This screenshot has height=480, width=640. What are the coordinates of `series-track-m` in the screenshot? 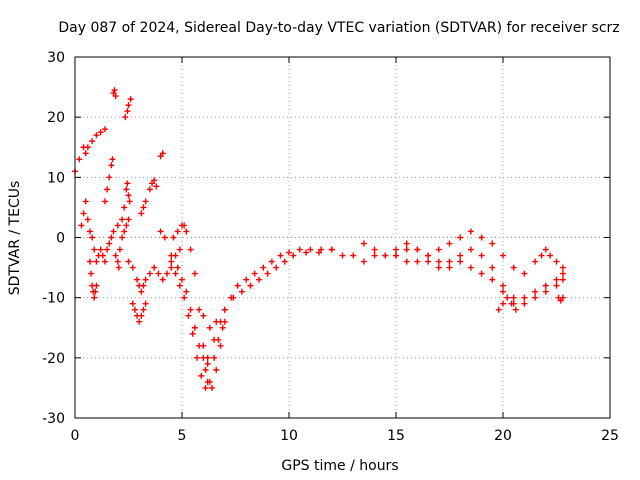 It's located at (184, 297).